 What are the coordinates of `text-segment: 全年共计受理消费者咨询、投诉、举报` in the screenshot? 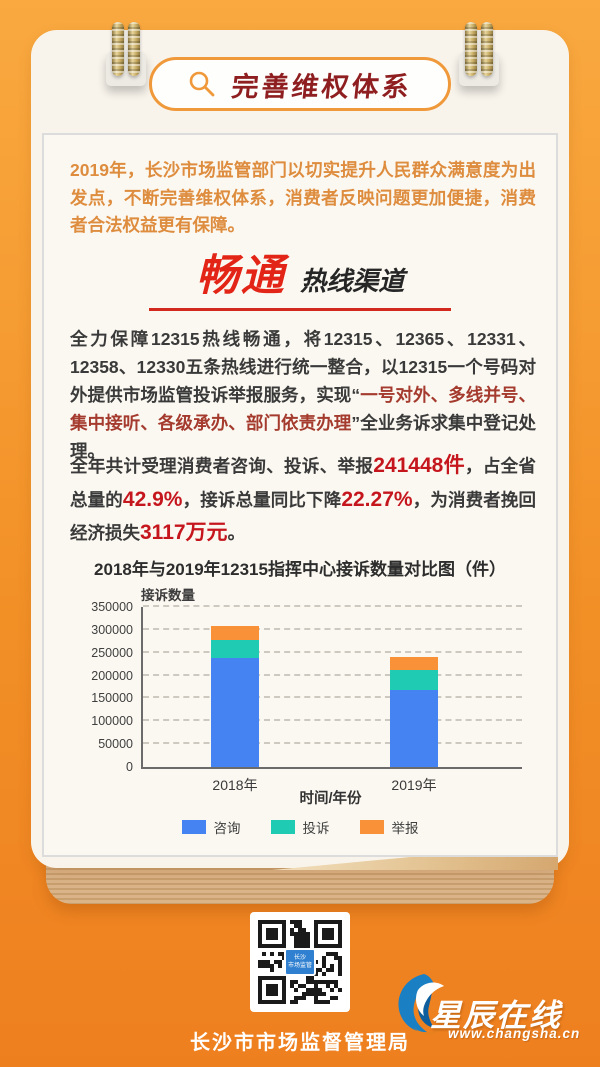 It's located at (222, 466).